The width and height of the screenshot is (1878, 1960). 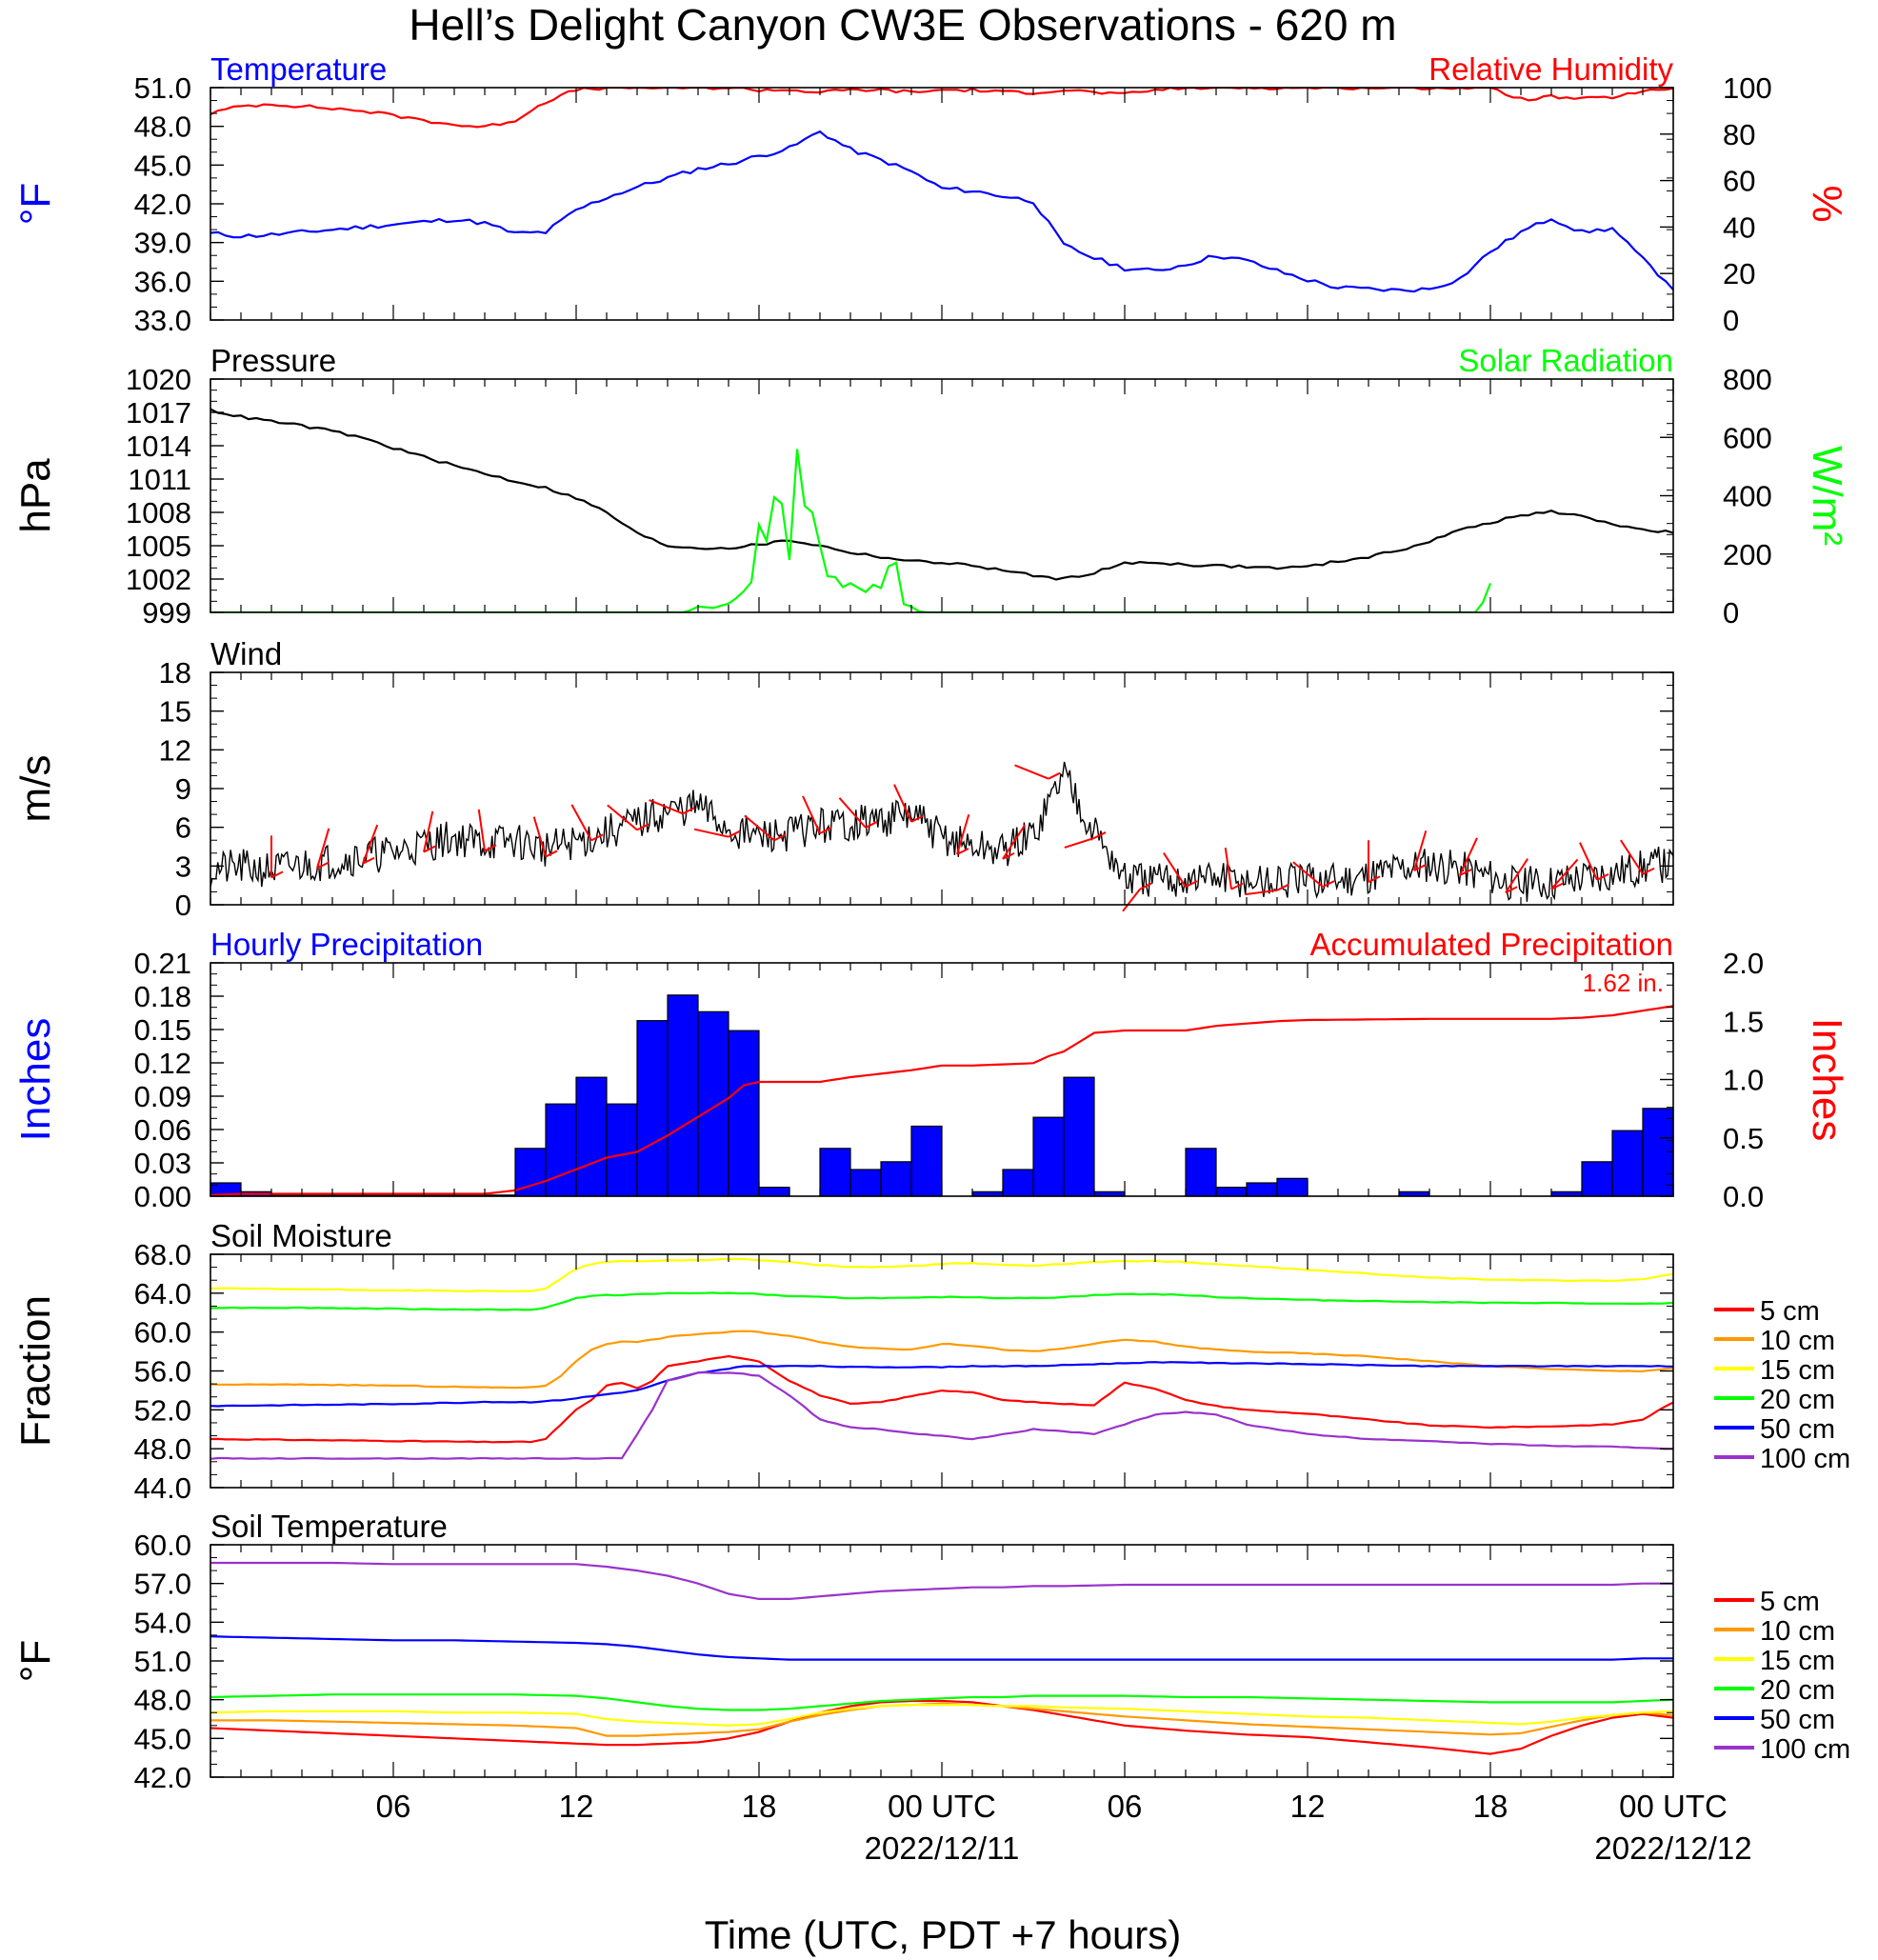 I want to click on legend-label: 5 cm, so click(x=1790, y=1602).